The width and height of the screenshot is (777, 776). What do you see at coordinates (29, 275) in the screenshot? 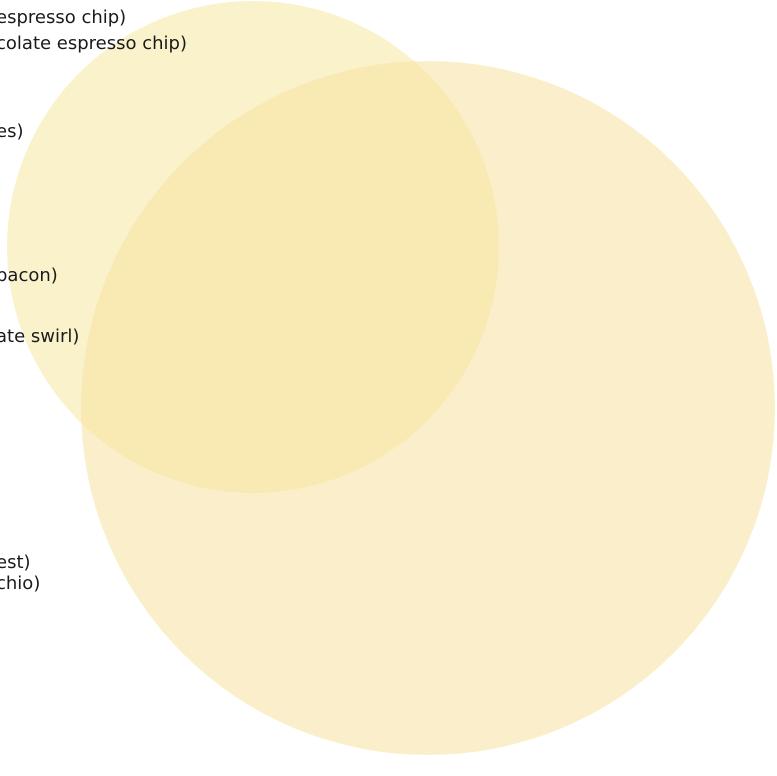
I see `venn-label: bacon)` at bounding box center [29, 275].